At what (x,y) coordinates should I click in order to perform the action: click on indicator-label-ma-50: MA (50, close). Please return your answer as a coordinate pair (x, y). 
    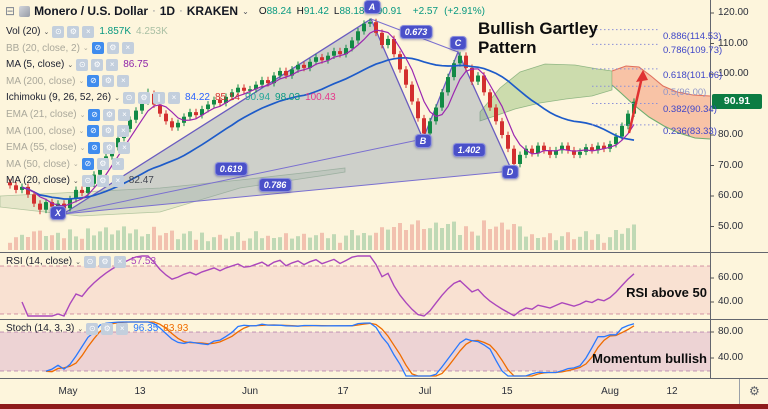
    Looking at the image, I should click on (38, 164).